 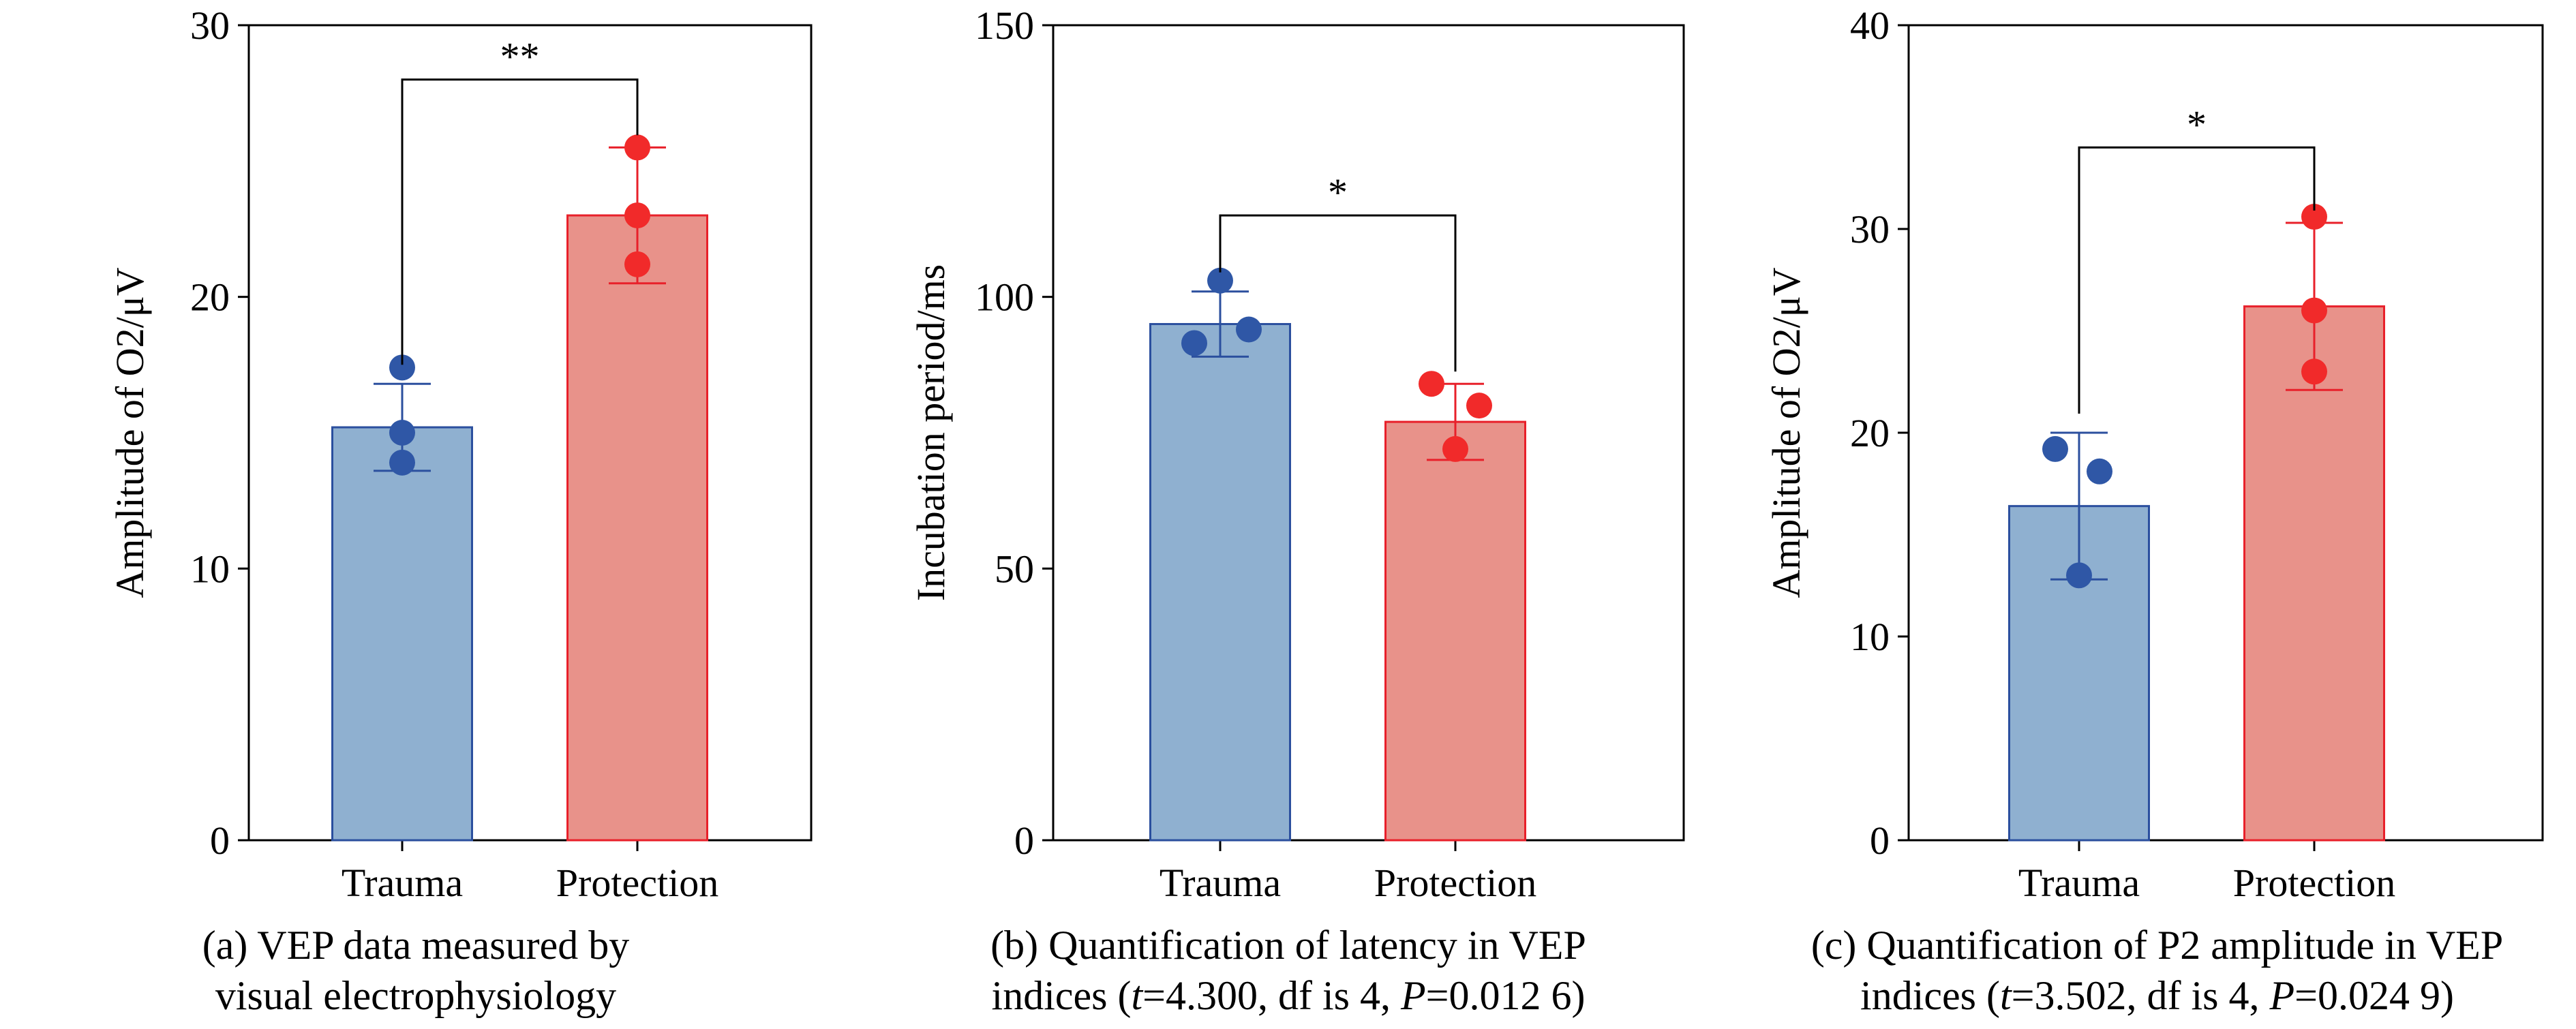 I want to click on x-tick-label-a-trauma: Trauma, so click(x=403, y=880).